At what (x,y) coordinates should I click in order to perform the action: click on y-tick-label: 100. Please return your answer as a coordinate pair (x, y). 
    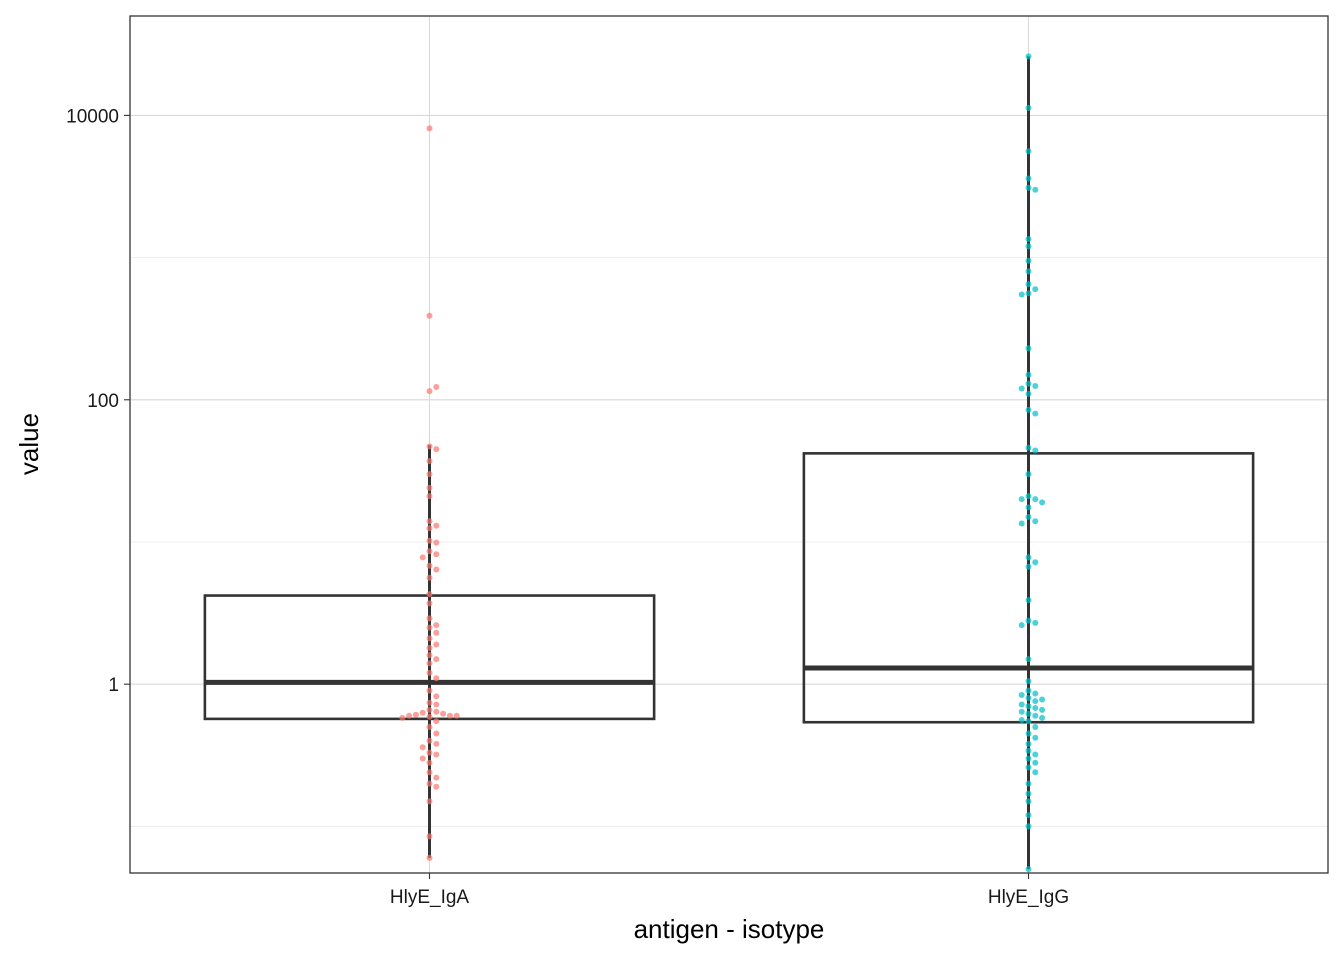
    Looking at the image, I should click on (103, 401).